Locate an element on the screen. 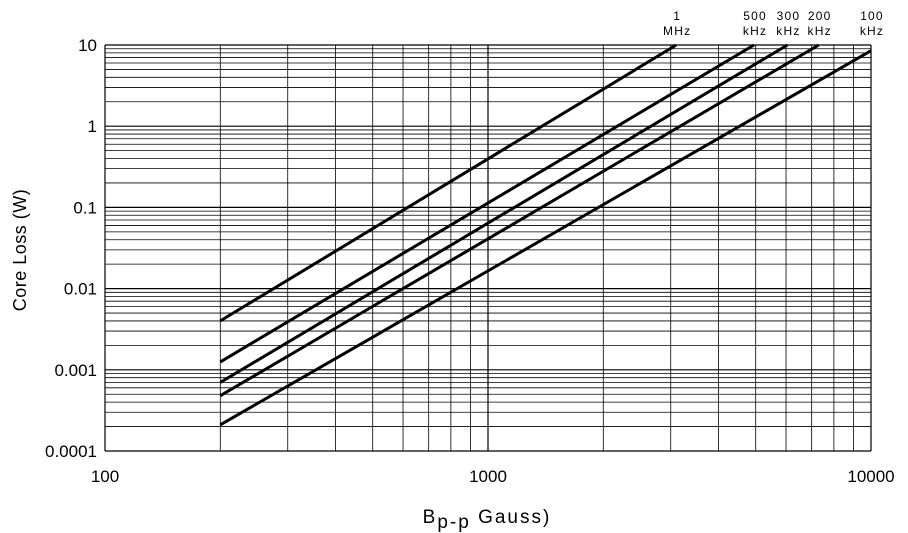  x-tick-label: 100 is located at coordinates (105, 476).